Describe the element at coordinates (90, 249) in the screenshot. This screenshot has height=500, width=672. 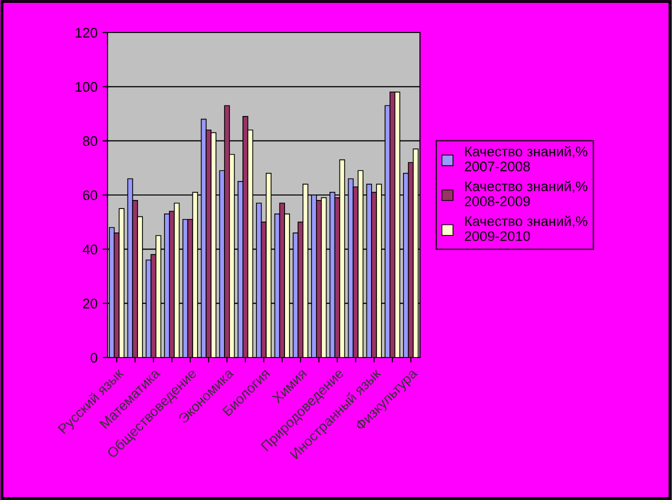
I see `y-tick-label: 40` at that location.